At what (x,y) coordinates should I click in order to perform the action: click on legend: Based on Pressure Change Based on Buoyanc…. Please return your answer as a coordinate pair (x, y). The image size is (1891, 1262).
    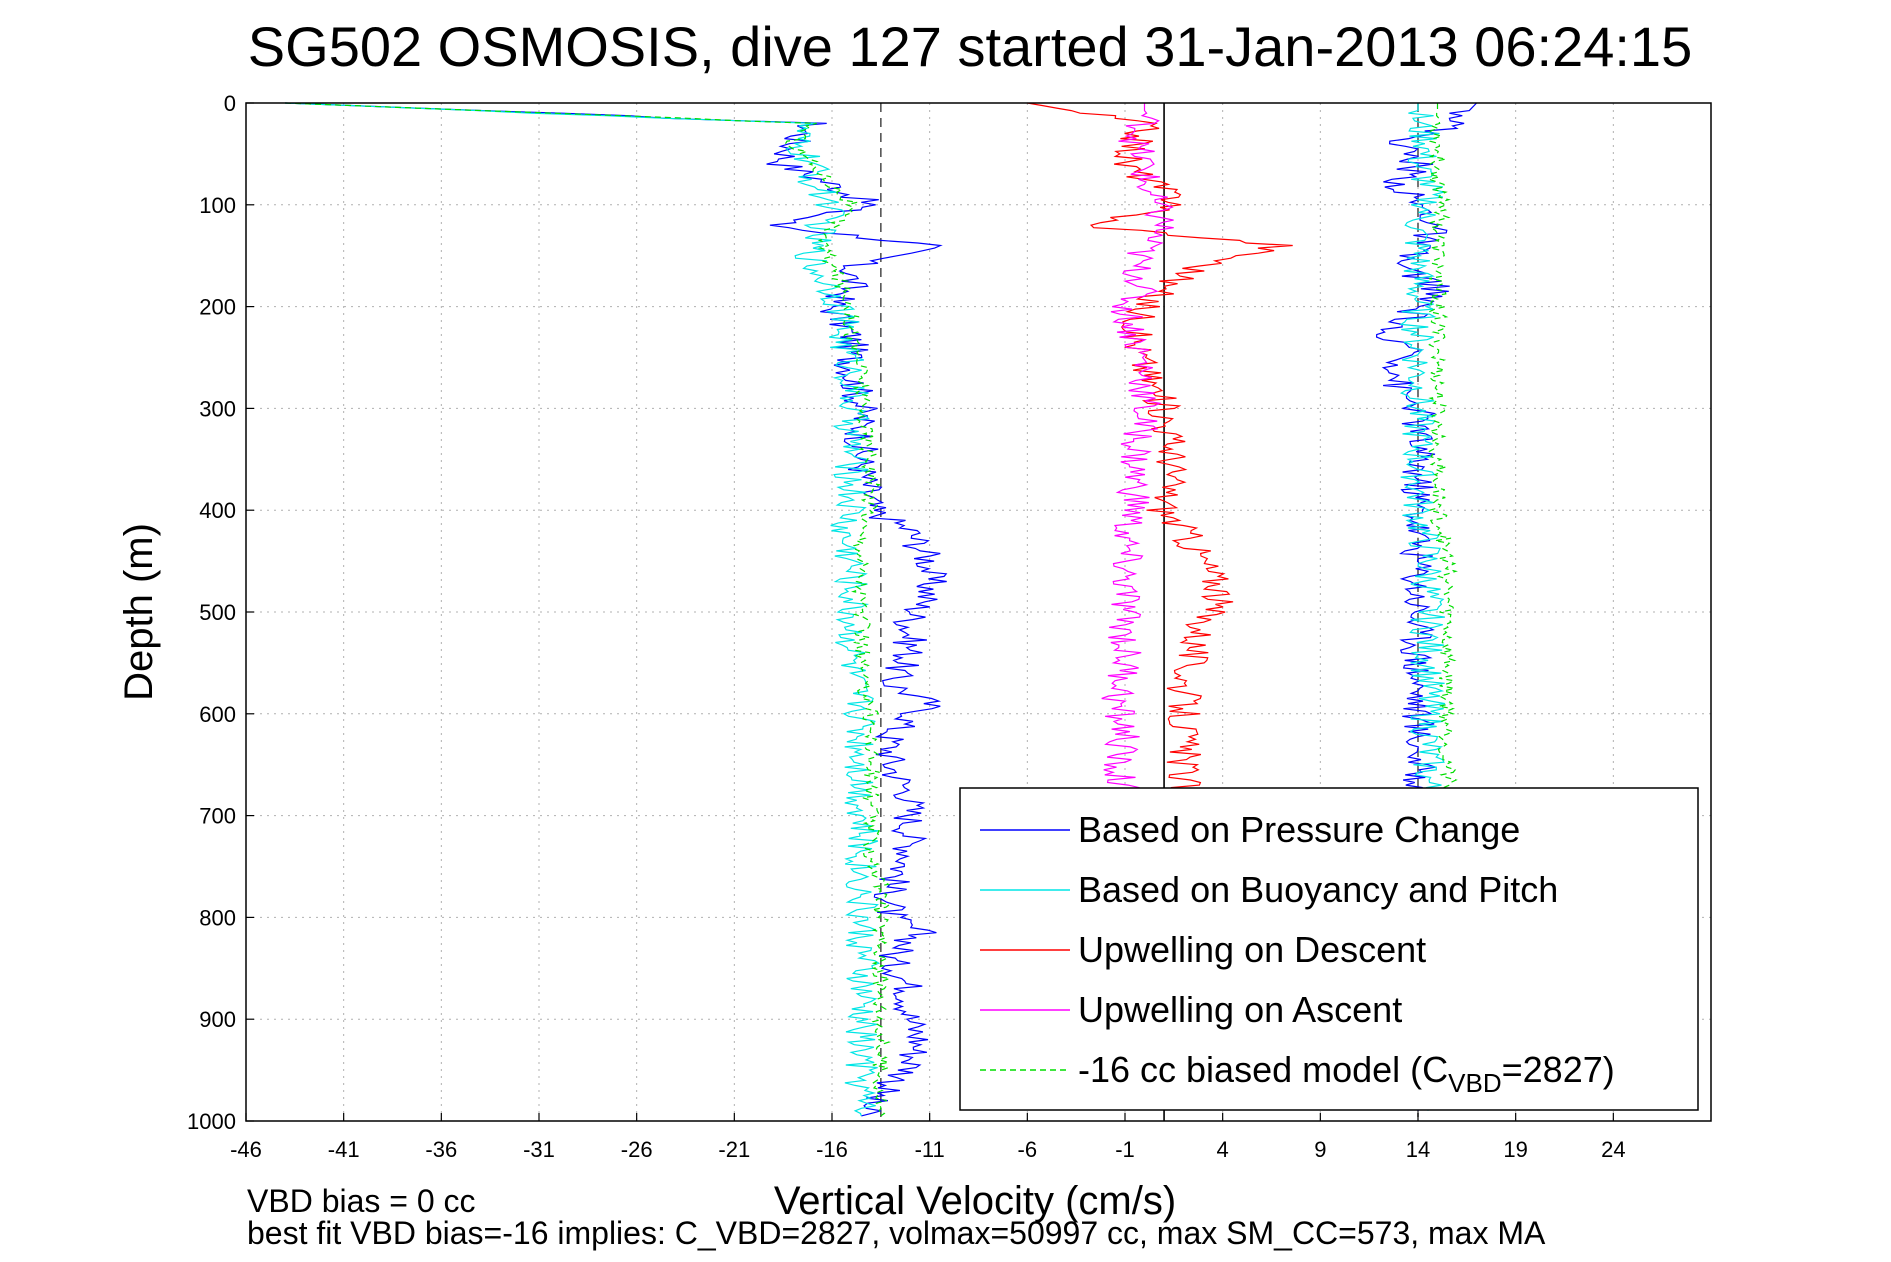
    Looking at the image, I should click on (1329, 949).